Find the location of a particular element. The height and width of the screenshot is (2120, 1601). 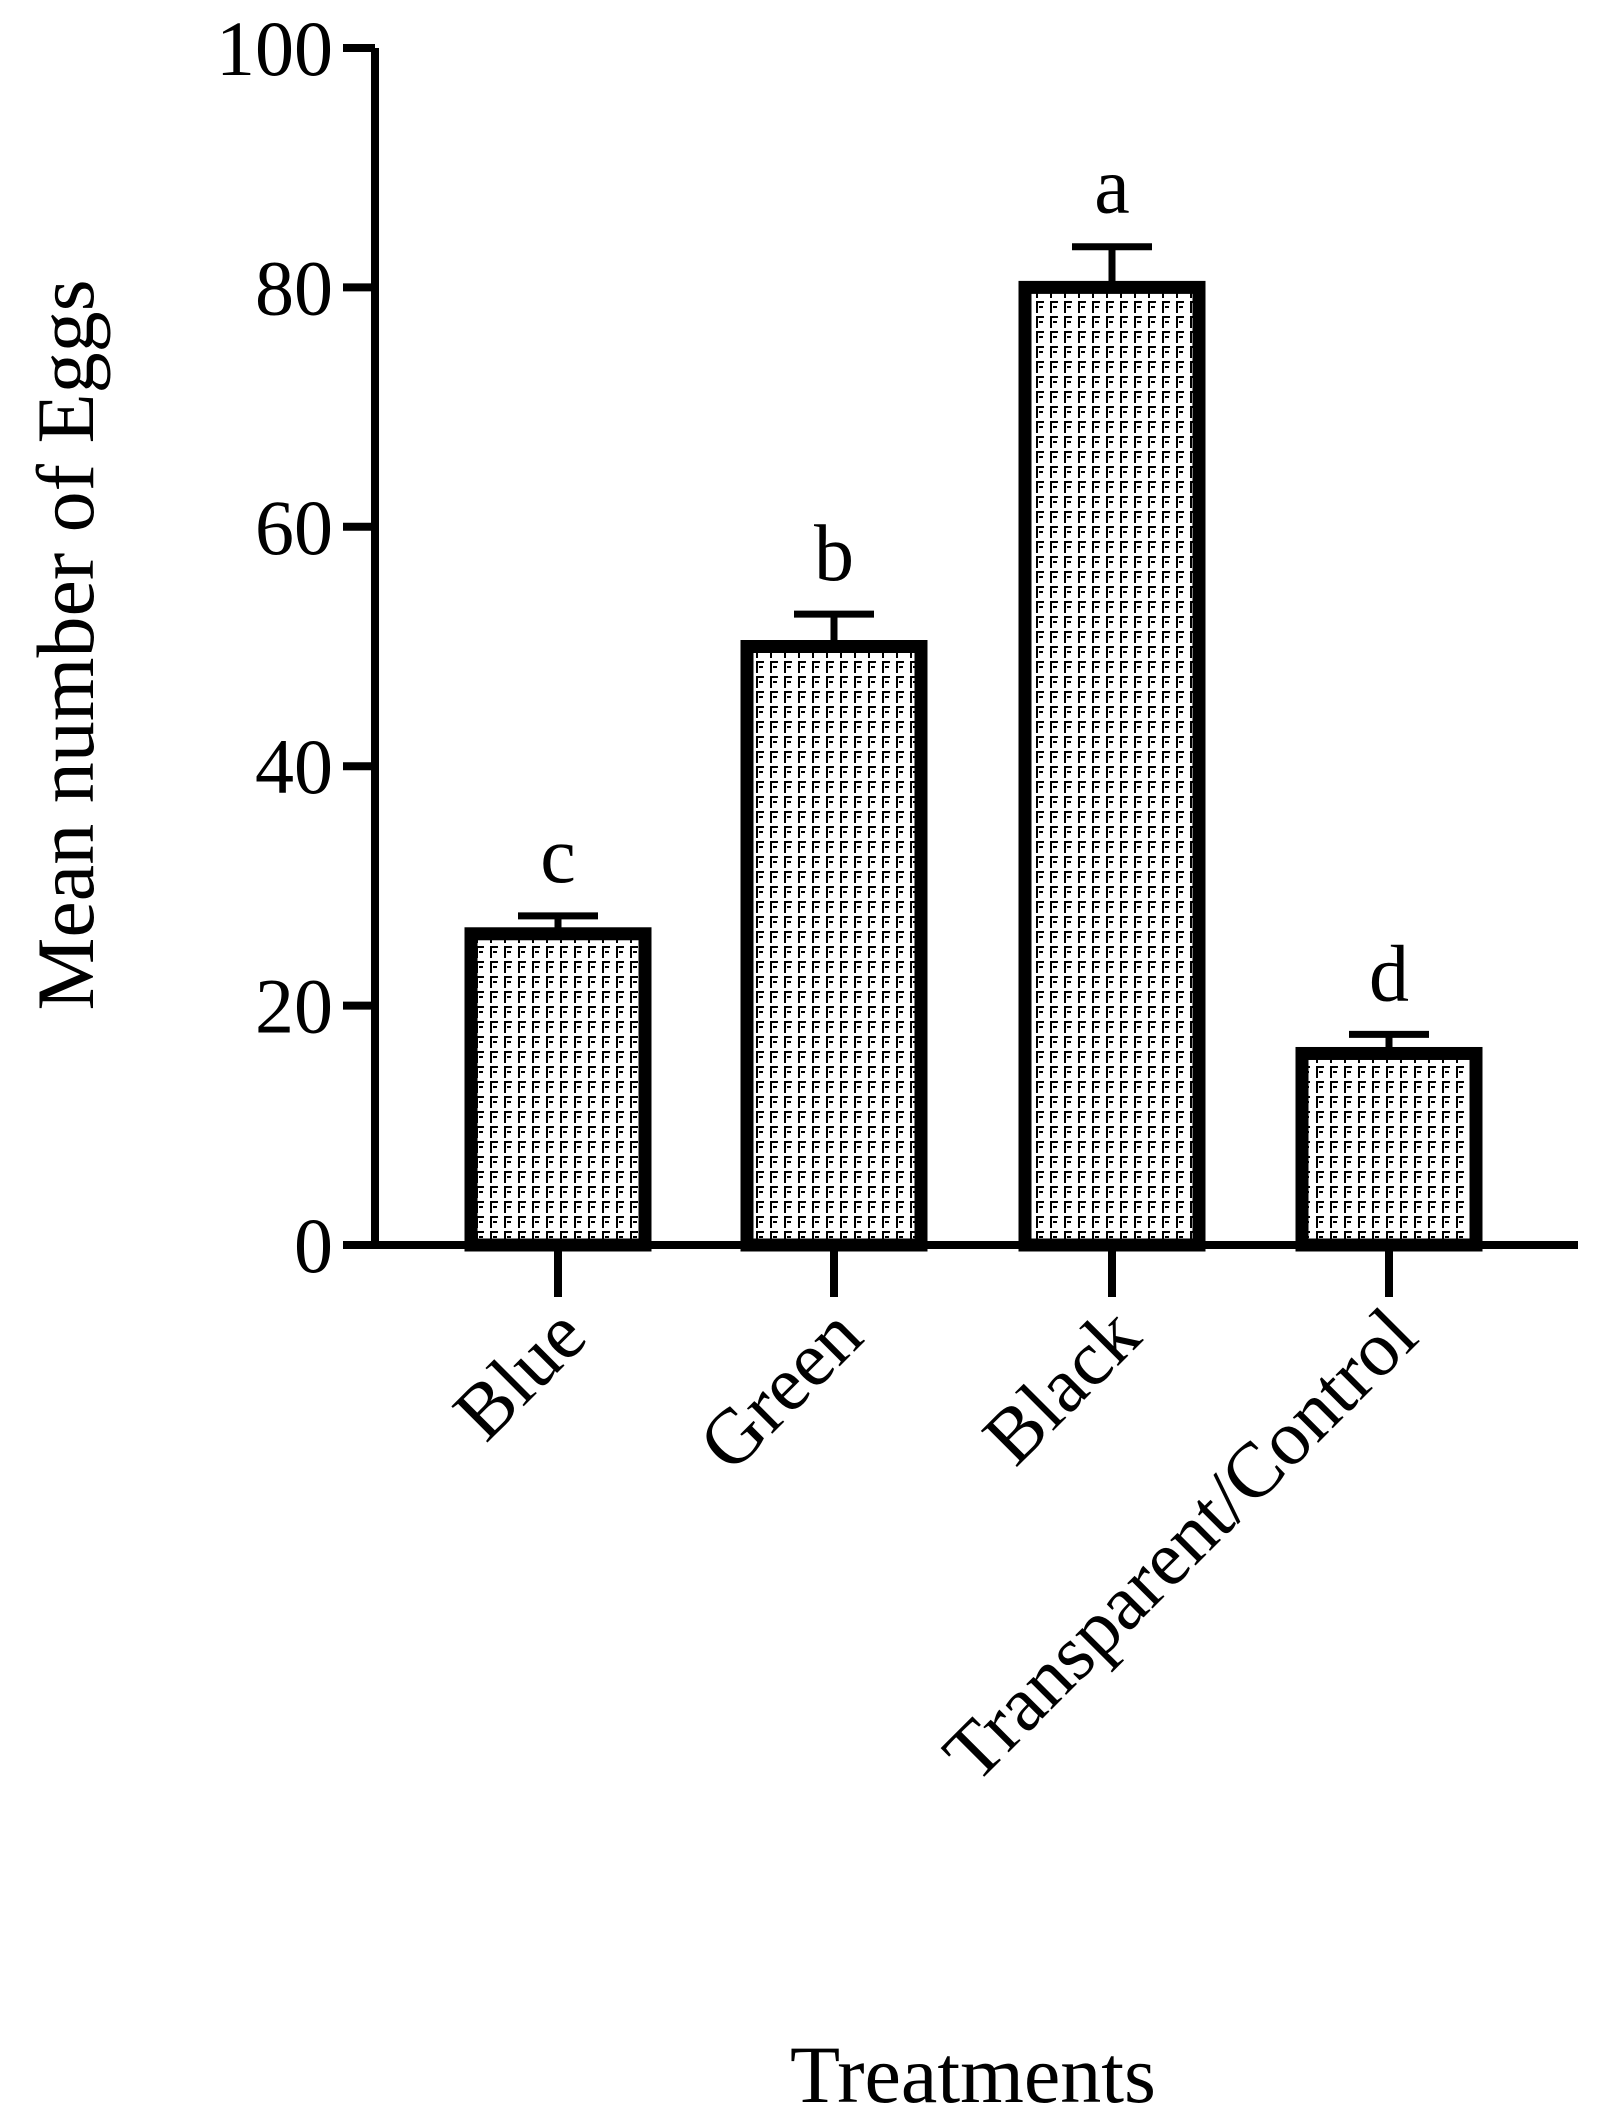

y-axis: 0 20 40 60 80 100 is located at coordinates (297, 647).